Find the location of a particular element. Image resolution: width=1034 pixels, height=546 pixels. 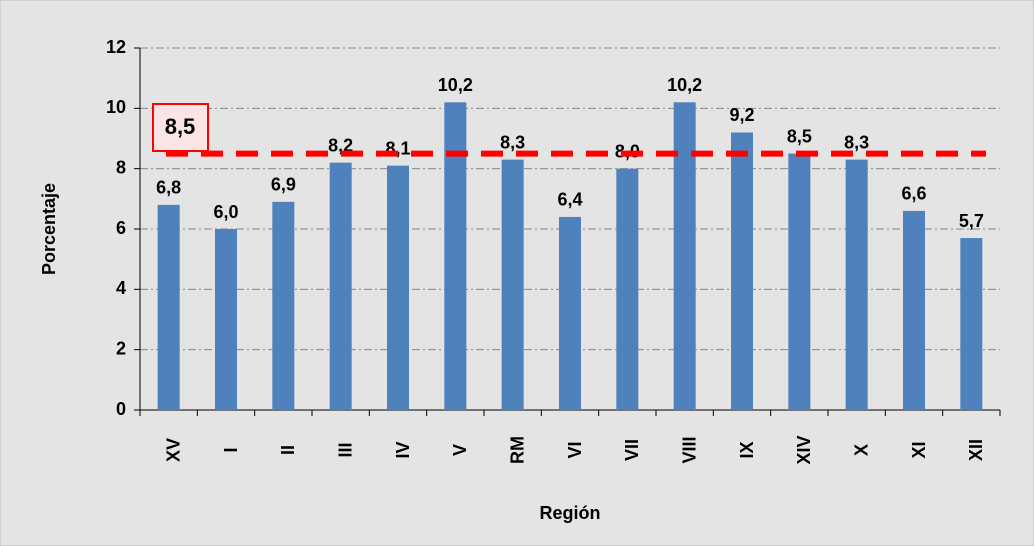

value-label: 6,9 is located at coordinates (283, 185).